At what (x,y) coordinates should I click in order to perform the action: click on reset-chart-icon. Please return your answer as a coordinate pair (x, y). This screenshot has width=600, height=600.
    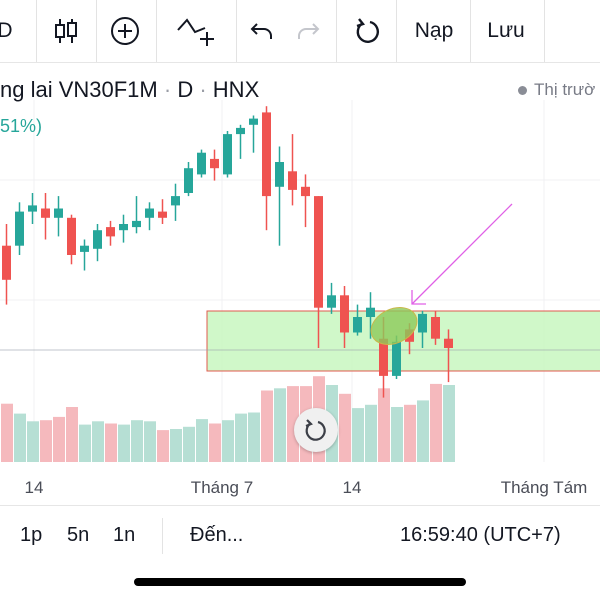
    Looking at the image, I should click on (315, 430).